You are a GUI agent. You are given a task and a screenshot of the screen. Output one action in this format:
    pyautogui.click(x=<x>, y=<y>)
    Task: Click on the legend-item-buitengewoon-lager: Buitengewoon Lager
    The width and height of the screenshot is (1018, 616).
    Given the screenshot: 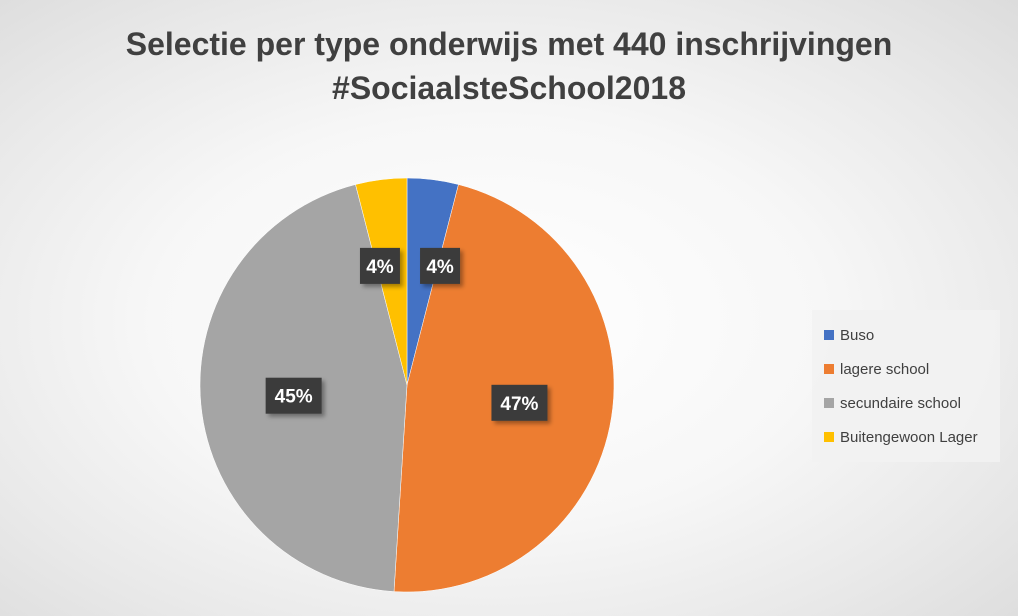 What is the action you would take?
    pyautogui.click(x=912, y=437)
    